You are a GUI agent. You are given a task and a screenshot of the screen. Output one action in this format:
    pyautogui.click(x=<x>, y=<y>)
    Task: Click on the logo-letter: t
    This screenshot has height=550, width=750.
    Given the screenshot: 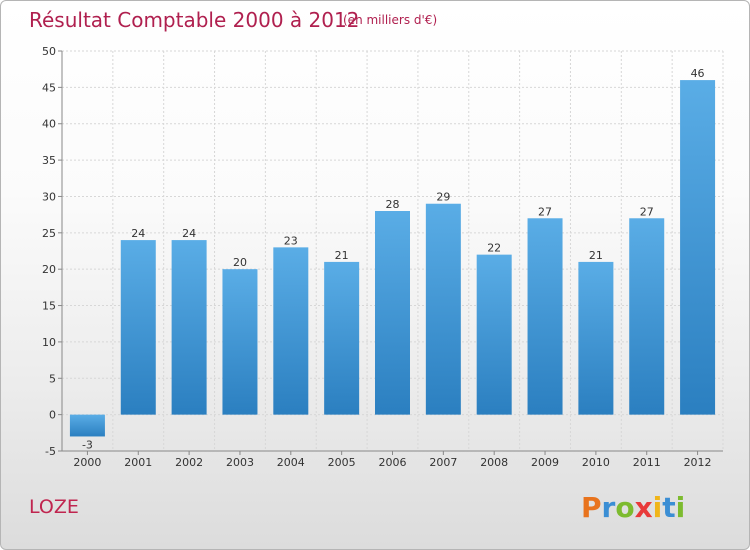 What is the action you would take?
    pyautogui.click(x=669, y=507)
    